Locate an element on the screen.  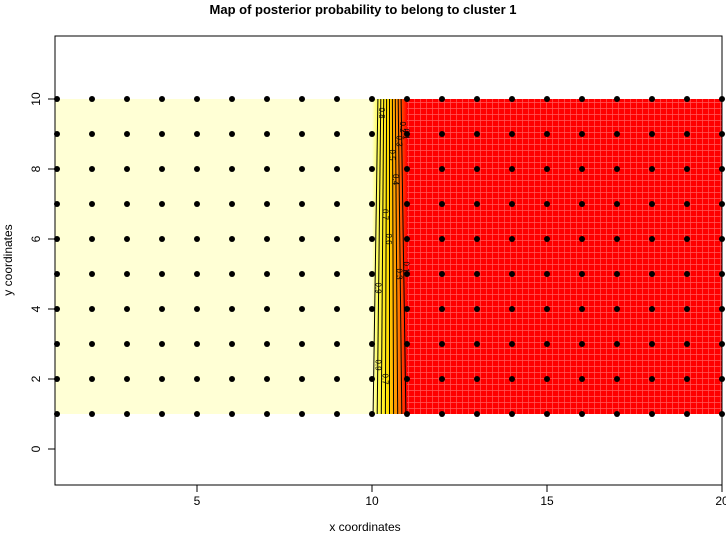
contour-lines: 0.10.10.20.30.30.40.50.60.70.70.80.90.9 is located at coordinates (391, 256).